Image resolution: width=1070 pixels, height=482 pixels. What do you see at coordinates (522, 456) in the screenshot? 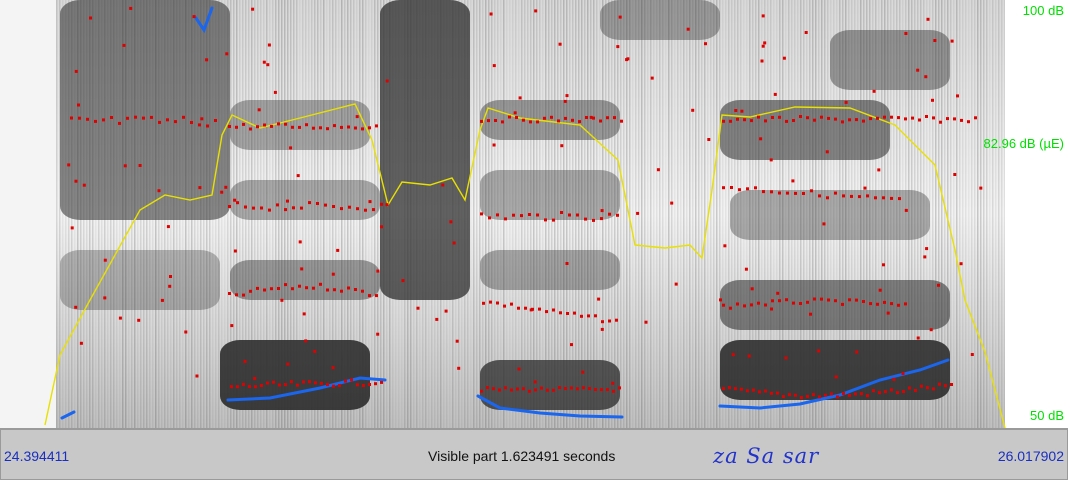
I see `visible-part-label: Visible part 1.623491 seconds` at bounding box center [522, 456].